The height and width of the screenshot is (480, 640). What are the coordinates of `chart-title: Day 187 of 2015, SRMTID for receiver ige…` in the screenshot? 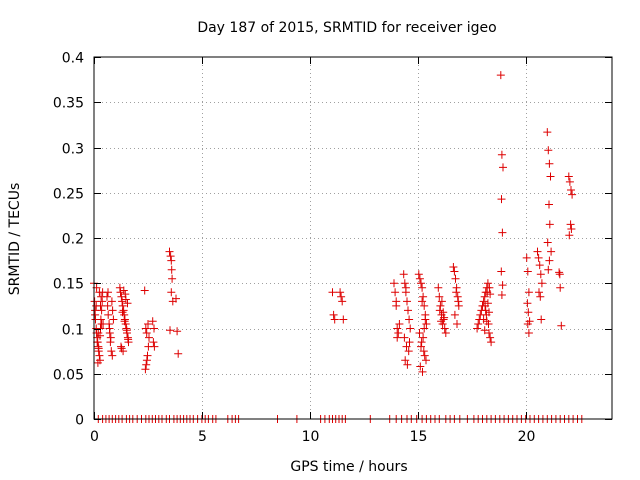 It's located at (346, 28).